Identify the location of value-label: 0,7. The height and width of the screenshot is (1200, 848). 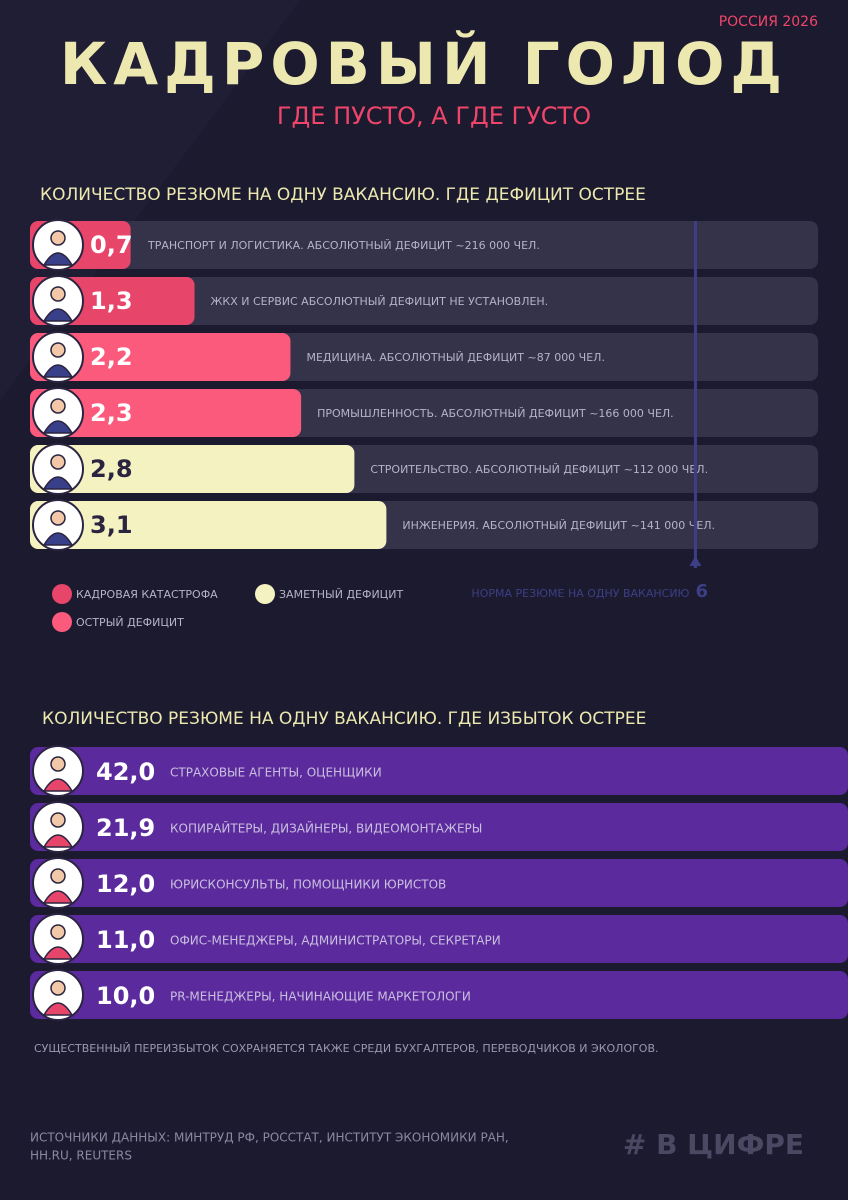
(111, 245).